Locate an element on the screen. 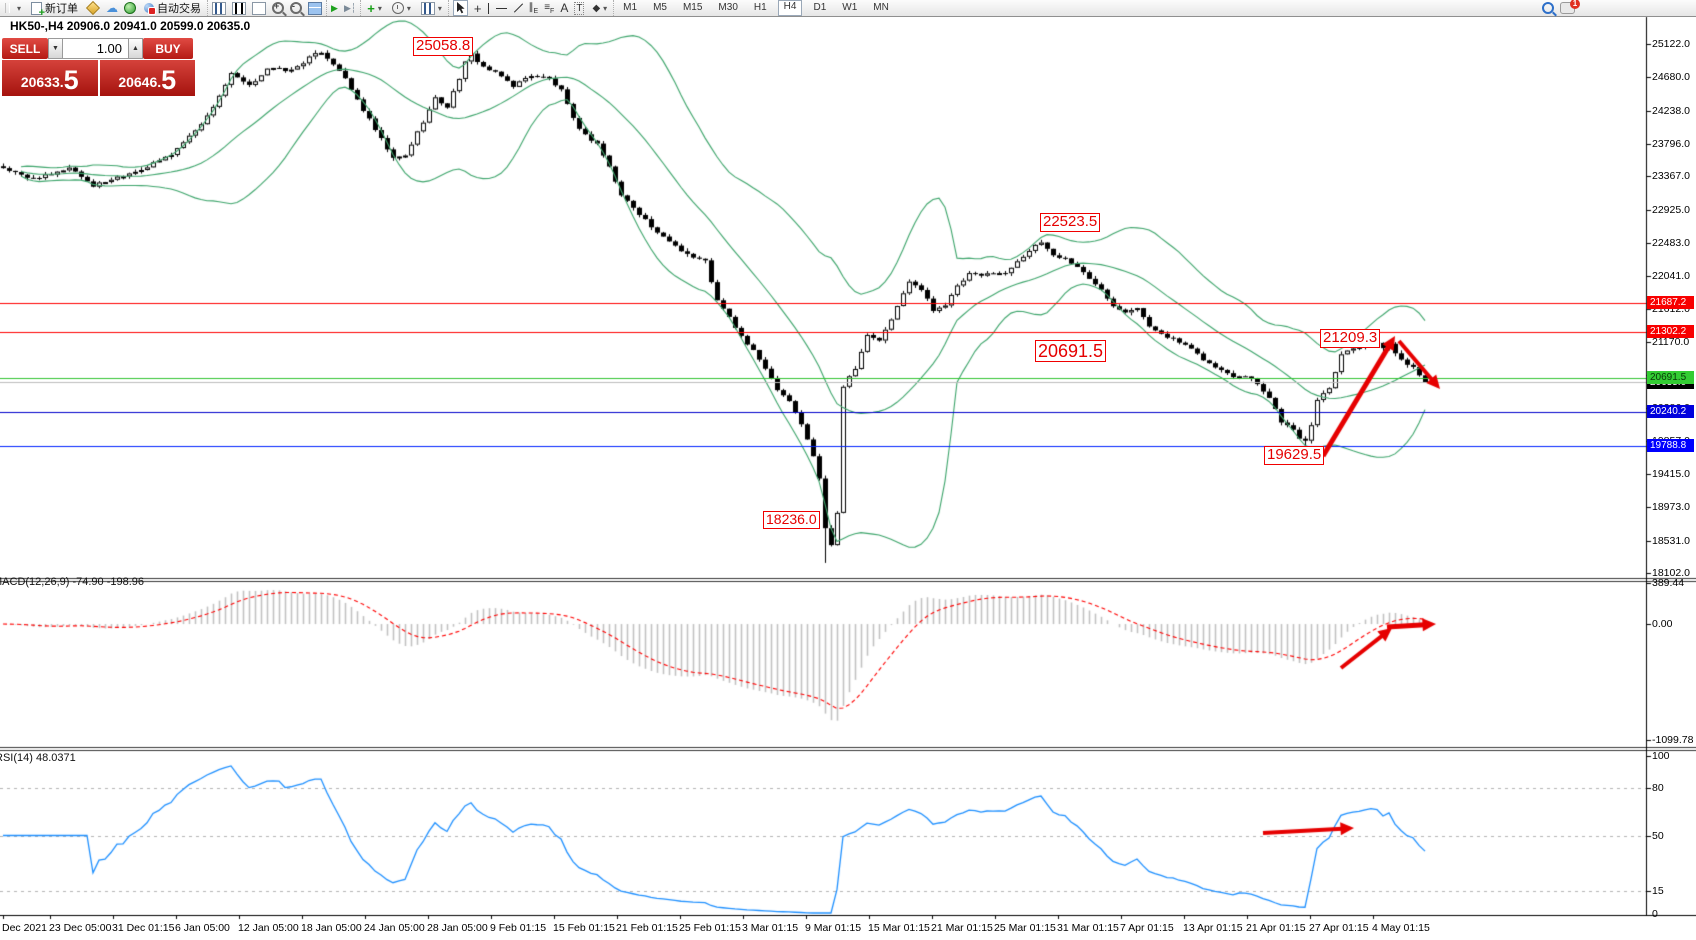  trendline-tool is located at coordinates (518, 8).